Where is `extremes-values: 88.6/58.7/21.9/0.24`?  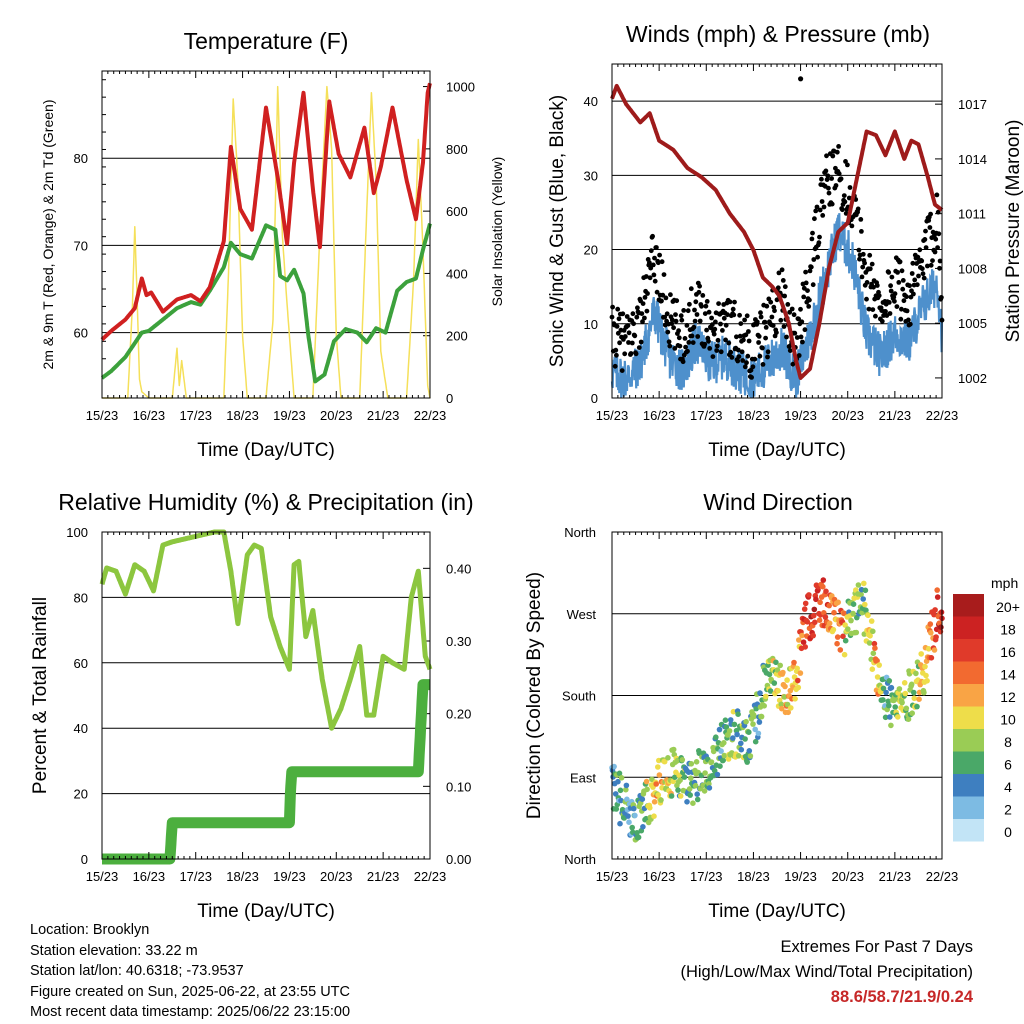 extremes-values: 88.6/58.7/21.9/0.24 is located at coordinates (901, 997).